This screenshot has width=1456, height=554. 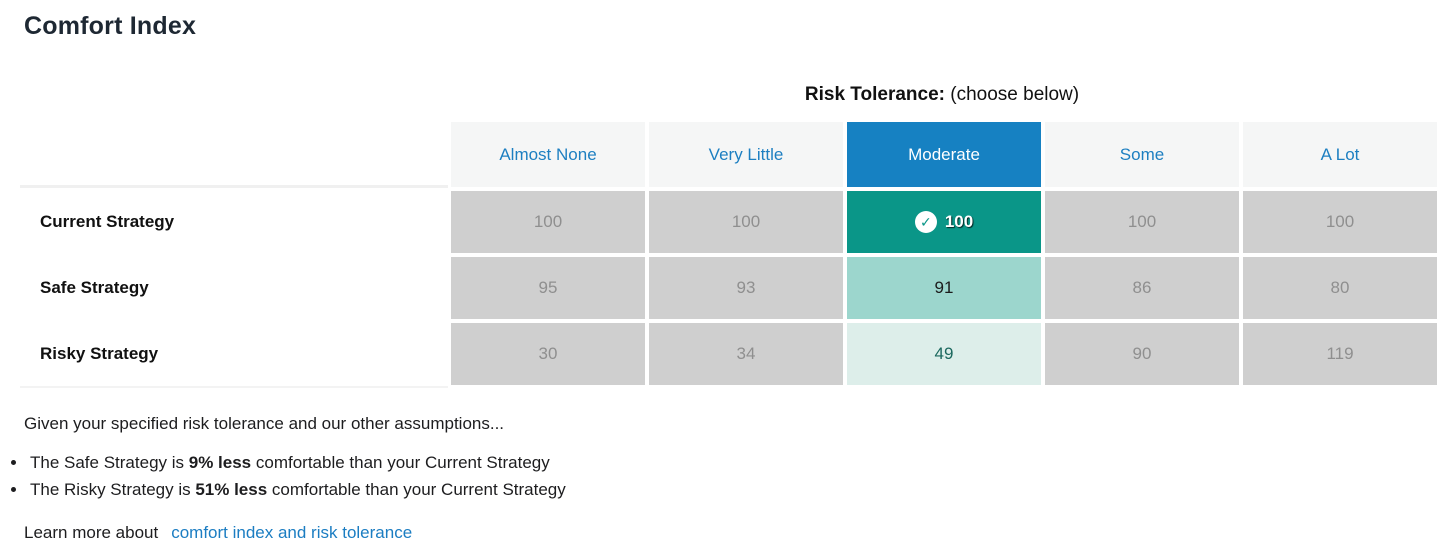 I want to click on risk-tolerance-heading-rest: (choose below), so click(x=1012, y=94).